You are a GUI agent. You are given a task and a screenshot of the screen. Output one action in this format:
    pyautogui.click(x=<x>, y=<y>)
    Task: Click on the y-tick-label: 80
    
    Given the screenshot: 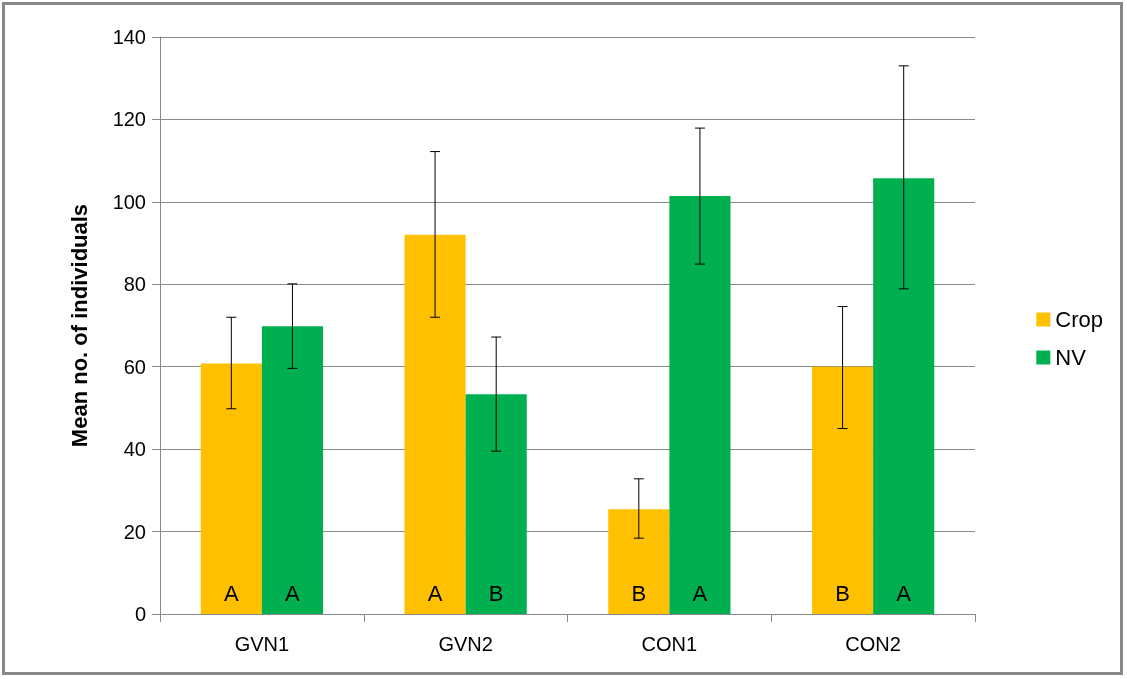 What is the action you would take?
    pyautogui.click(x=134, y=284)
    